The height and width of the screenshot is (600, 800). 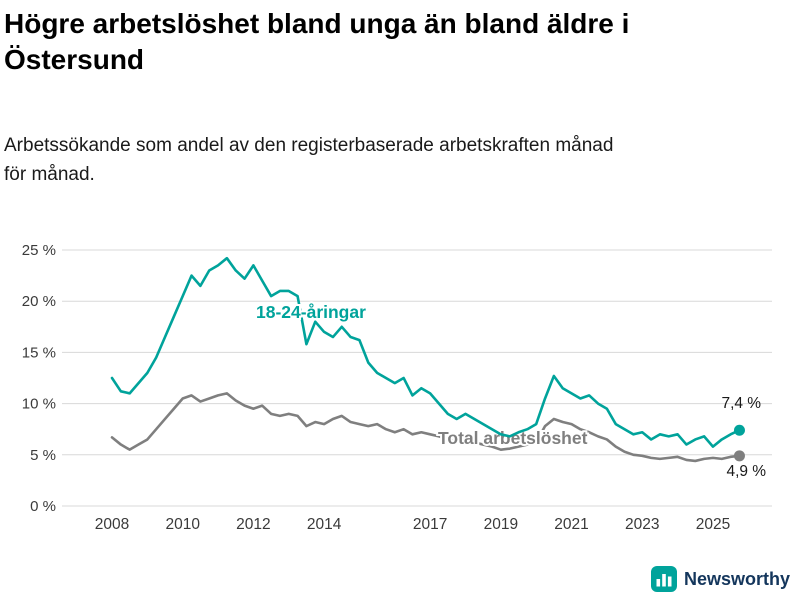 What do you see at coordinates (43, 506) in the screenshot?
I see `y-axis-tick-label: 0 %` at bounding box center [43, 506].